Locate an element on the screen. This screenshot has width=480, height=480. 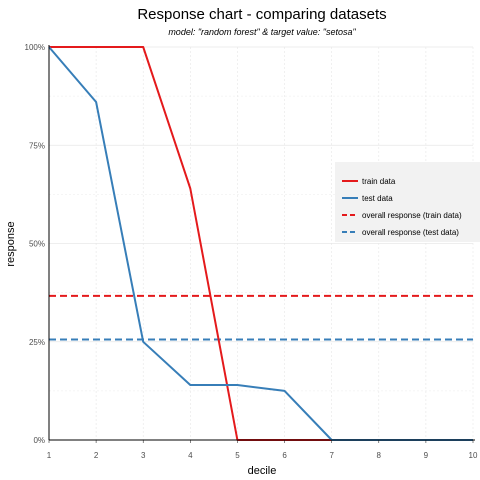
chart-title: Response chart - comparing datasets is located at coordinates (261, 14).